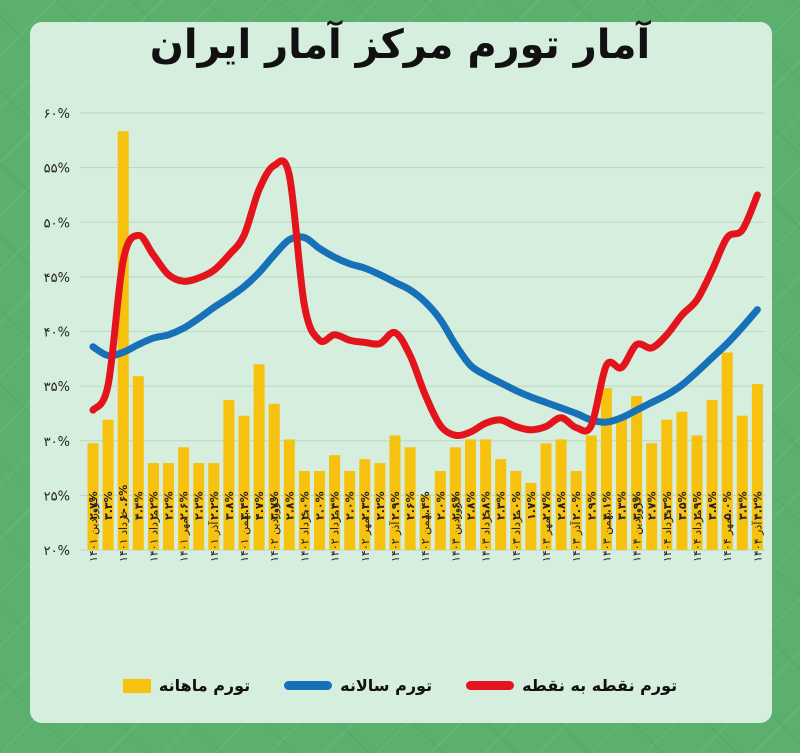  Describe the element at coordinates (667, 535) in the screenshot. I see `x-tick-label: خرداد ۱۴۰۴` at that location.